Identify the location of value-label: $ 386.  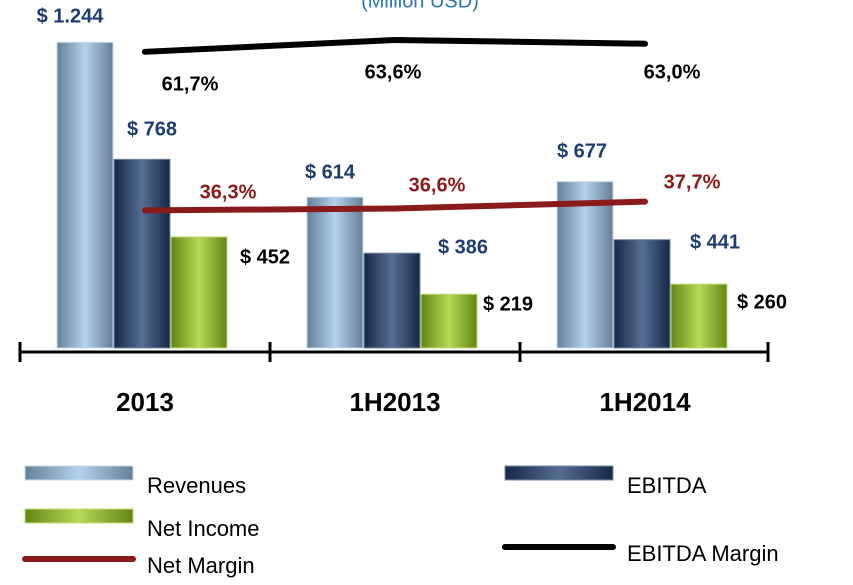
(463, 247).